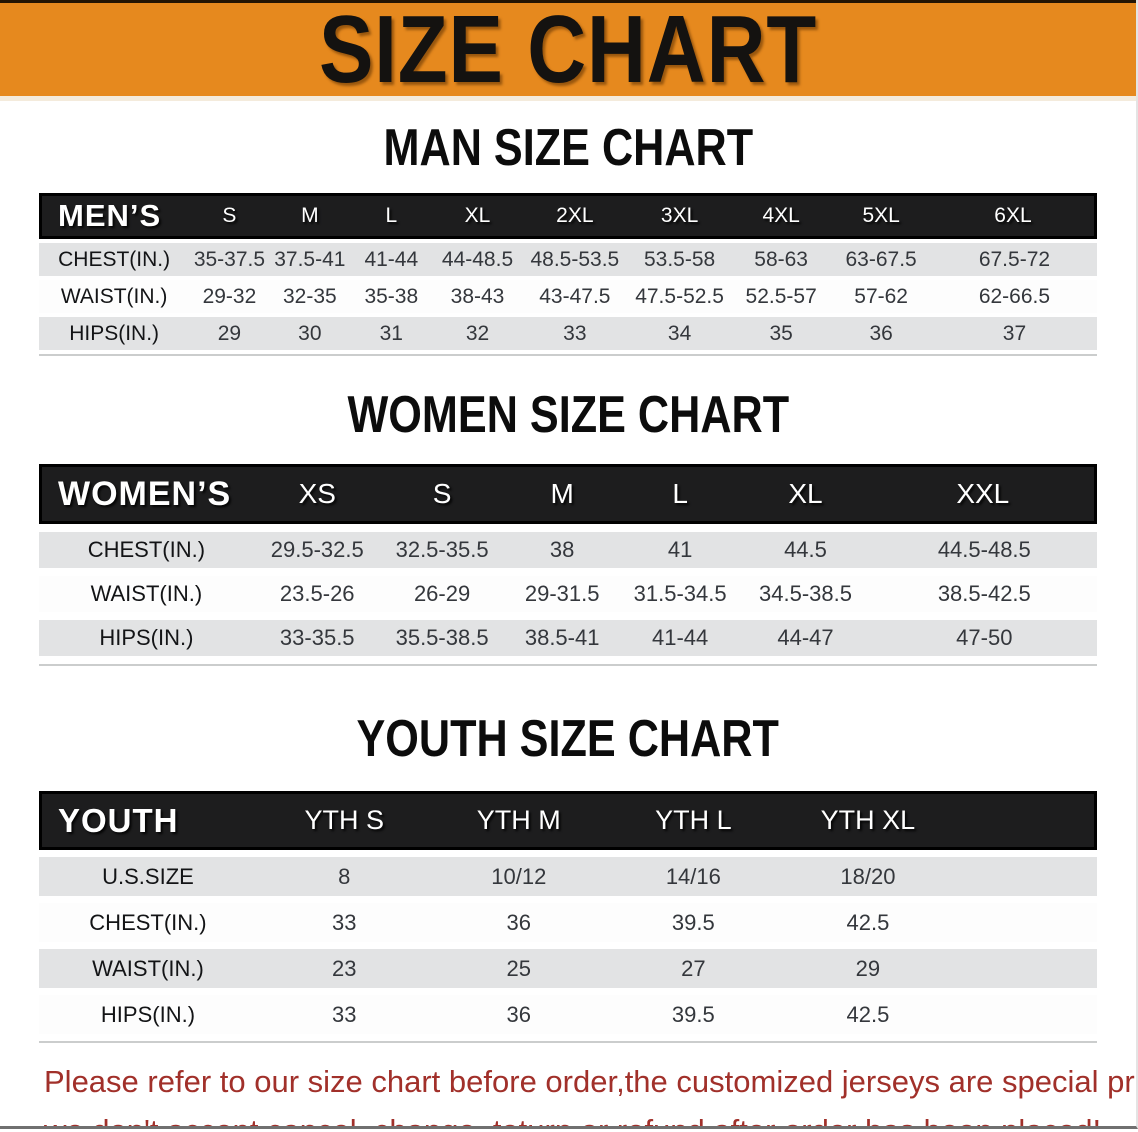 This screenshot has width=1138, height=1132. What do you see at coordinates (442, 594) in the screenshot?
I see `size-value: 26-29` at bounding box center [442, 594].